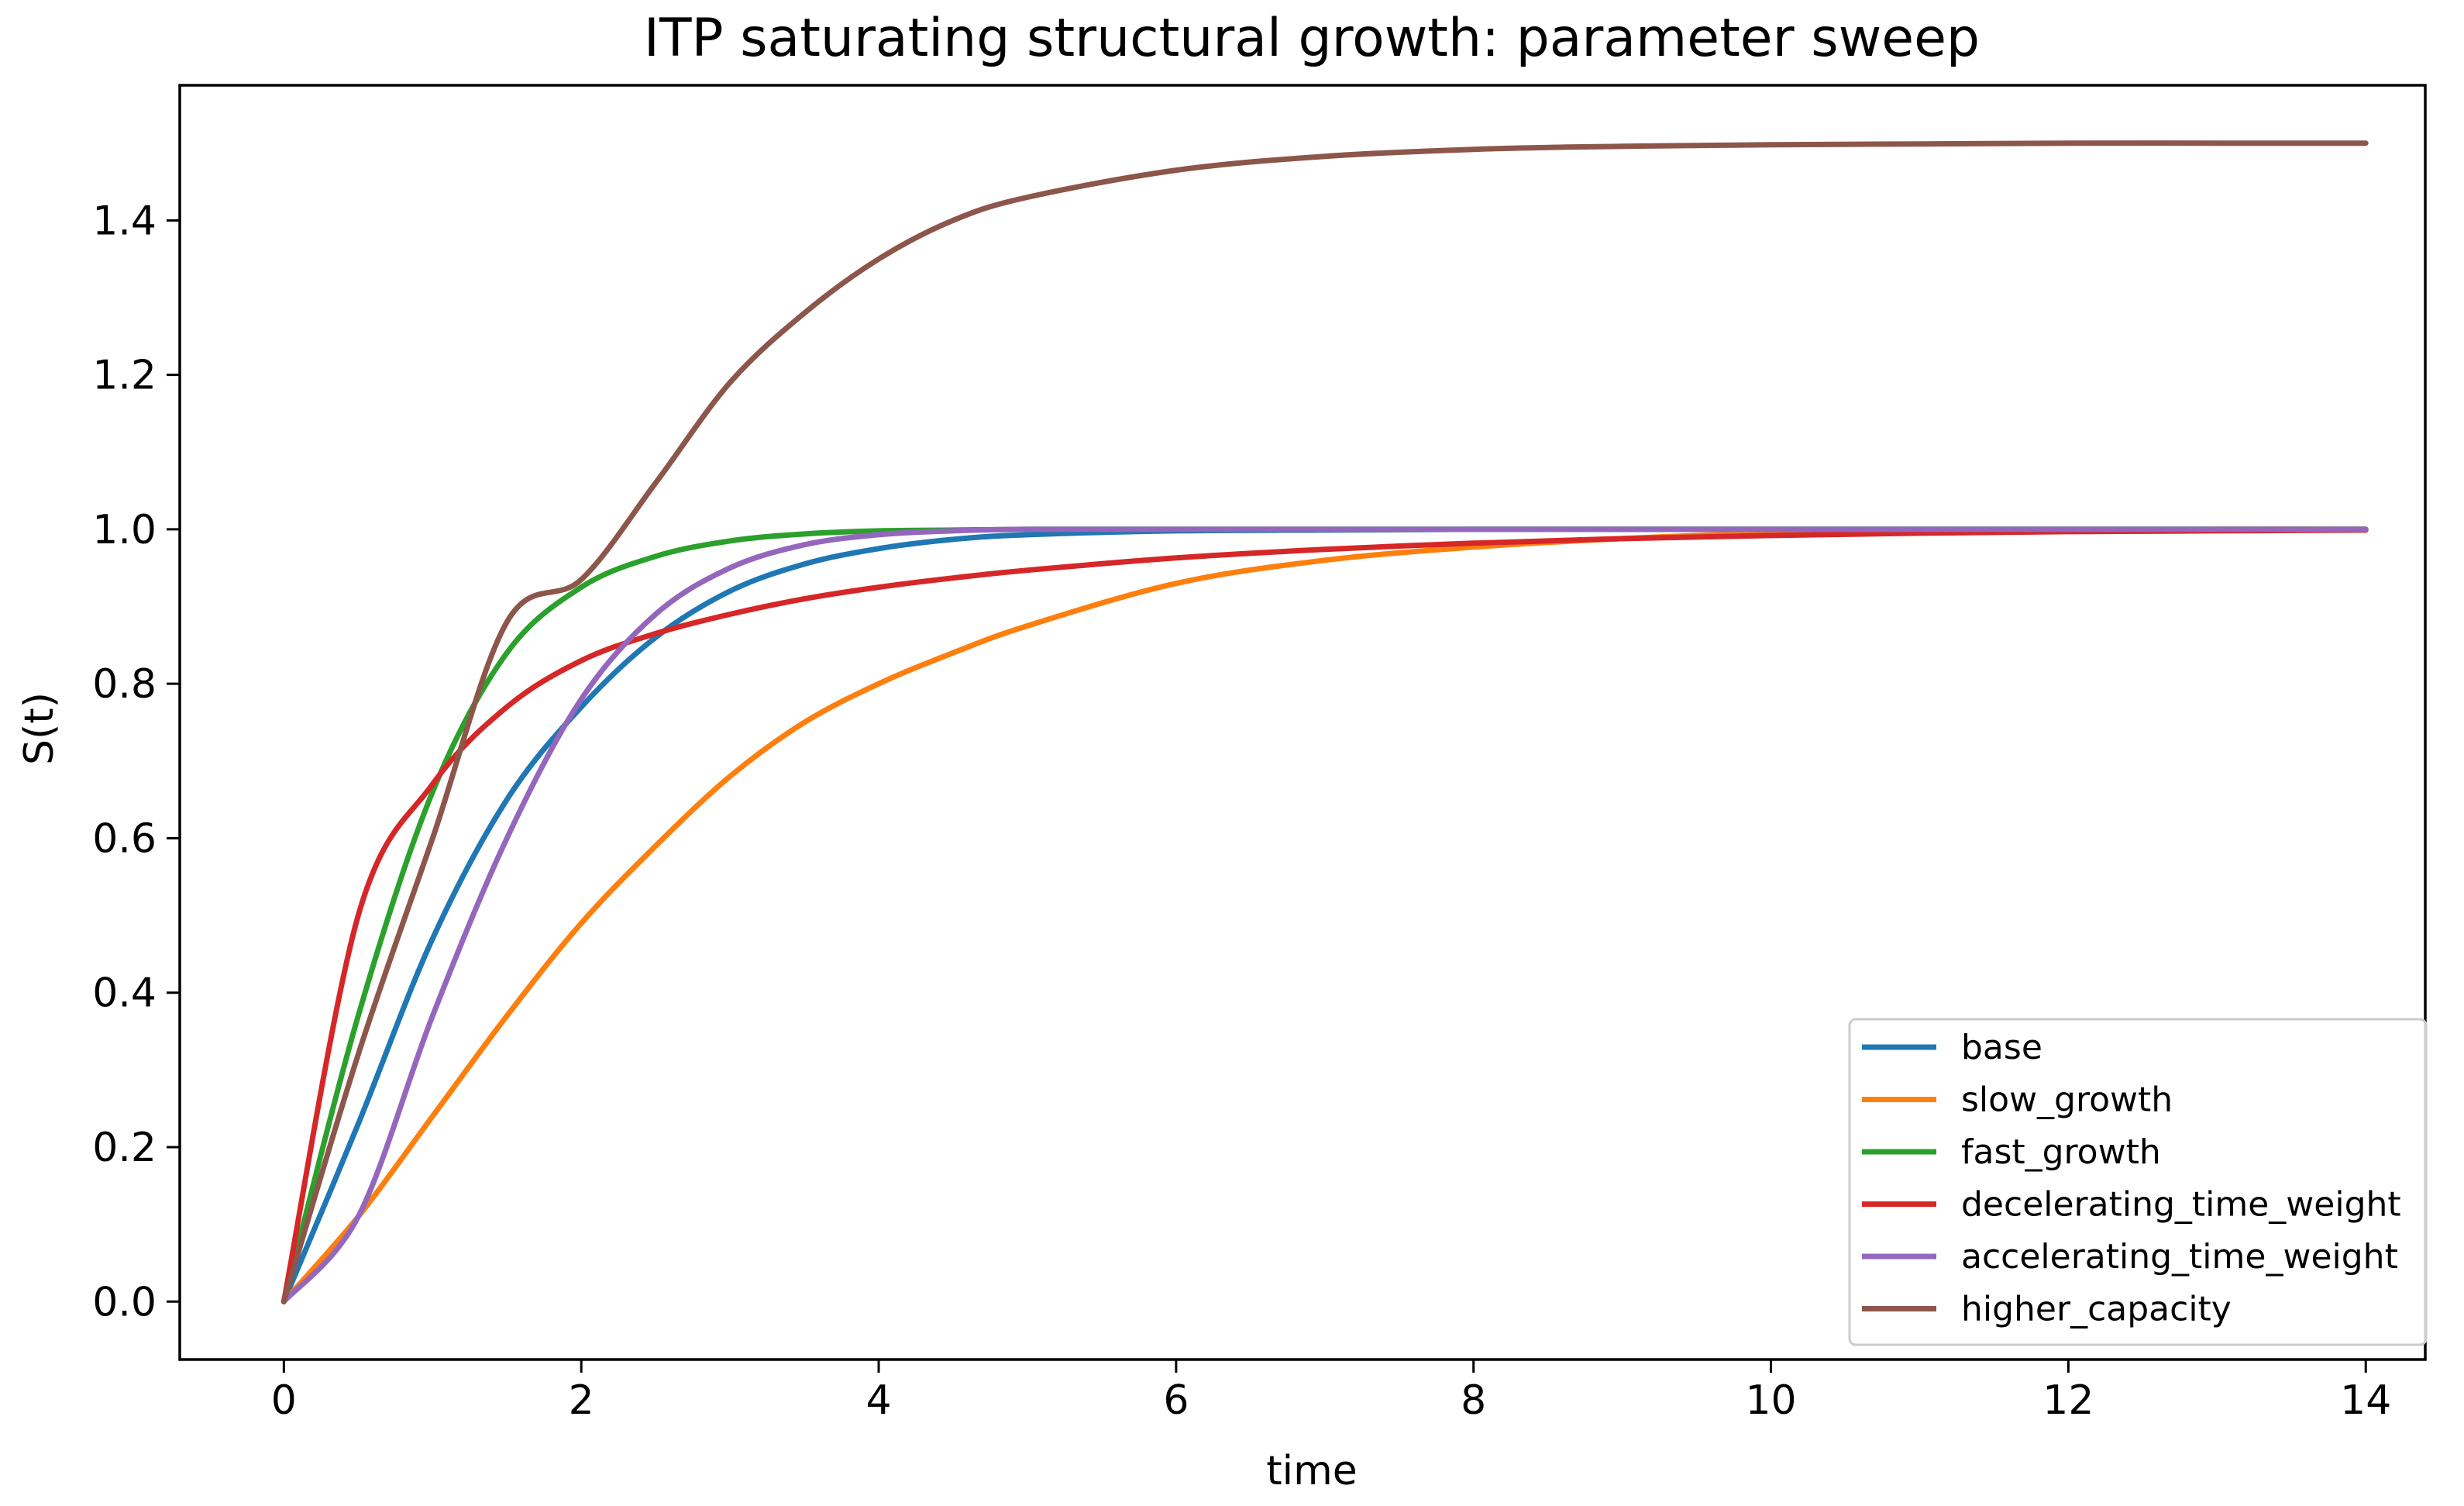  What do you see at coordinates (124, 684) in the screenshot?
I see `y-tick-label: 0.8` at bounding box center [124, 684].